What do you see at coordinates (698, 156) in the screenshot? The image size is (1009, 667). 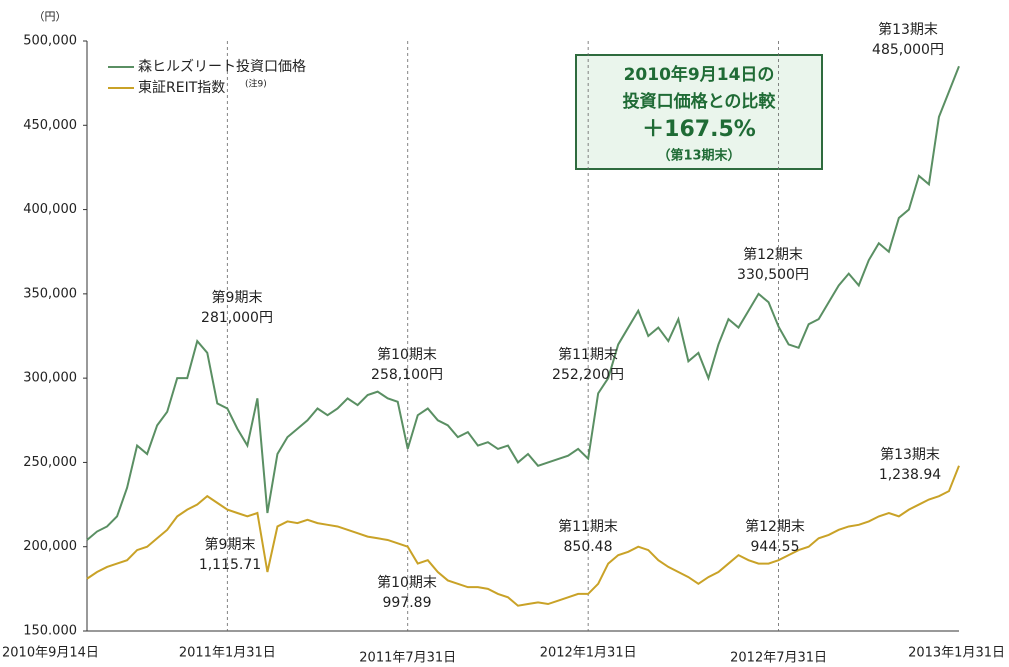 I see `callout-text: （第13期末）` at bounding box center [698, 156].